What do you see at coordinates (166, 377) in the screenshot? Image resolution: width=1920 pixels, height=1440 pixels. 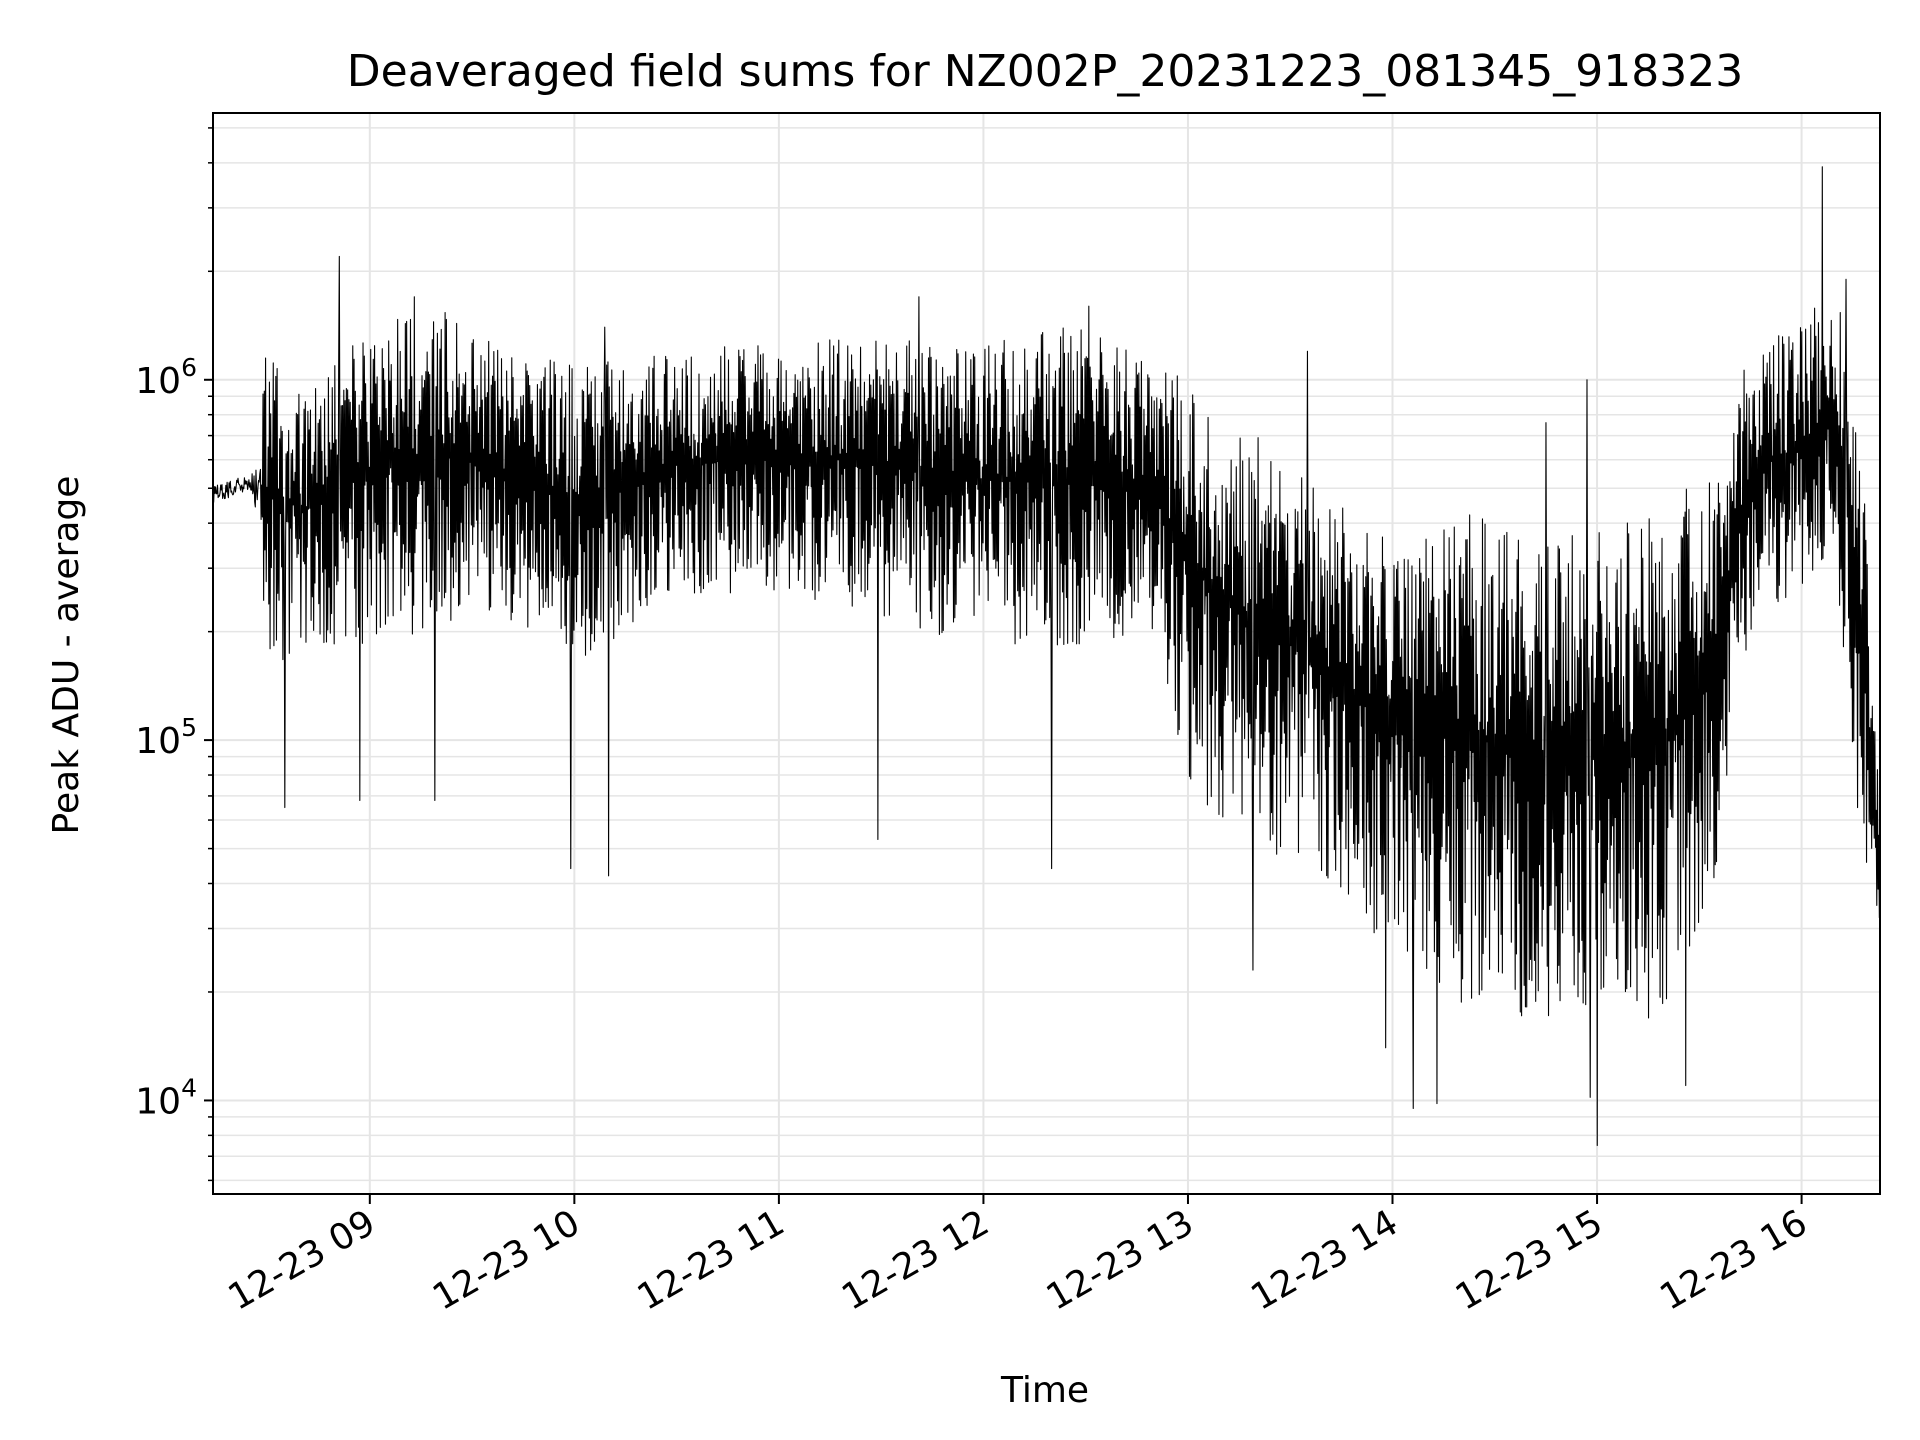 I see `y-tick-label: 10⁶` at bounding box center [166, 377].